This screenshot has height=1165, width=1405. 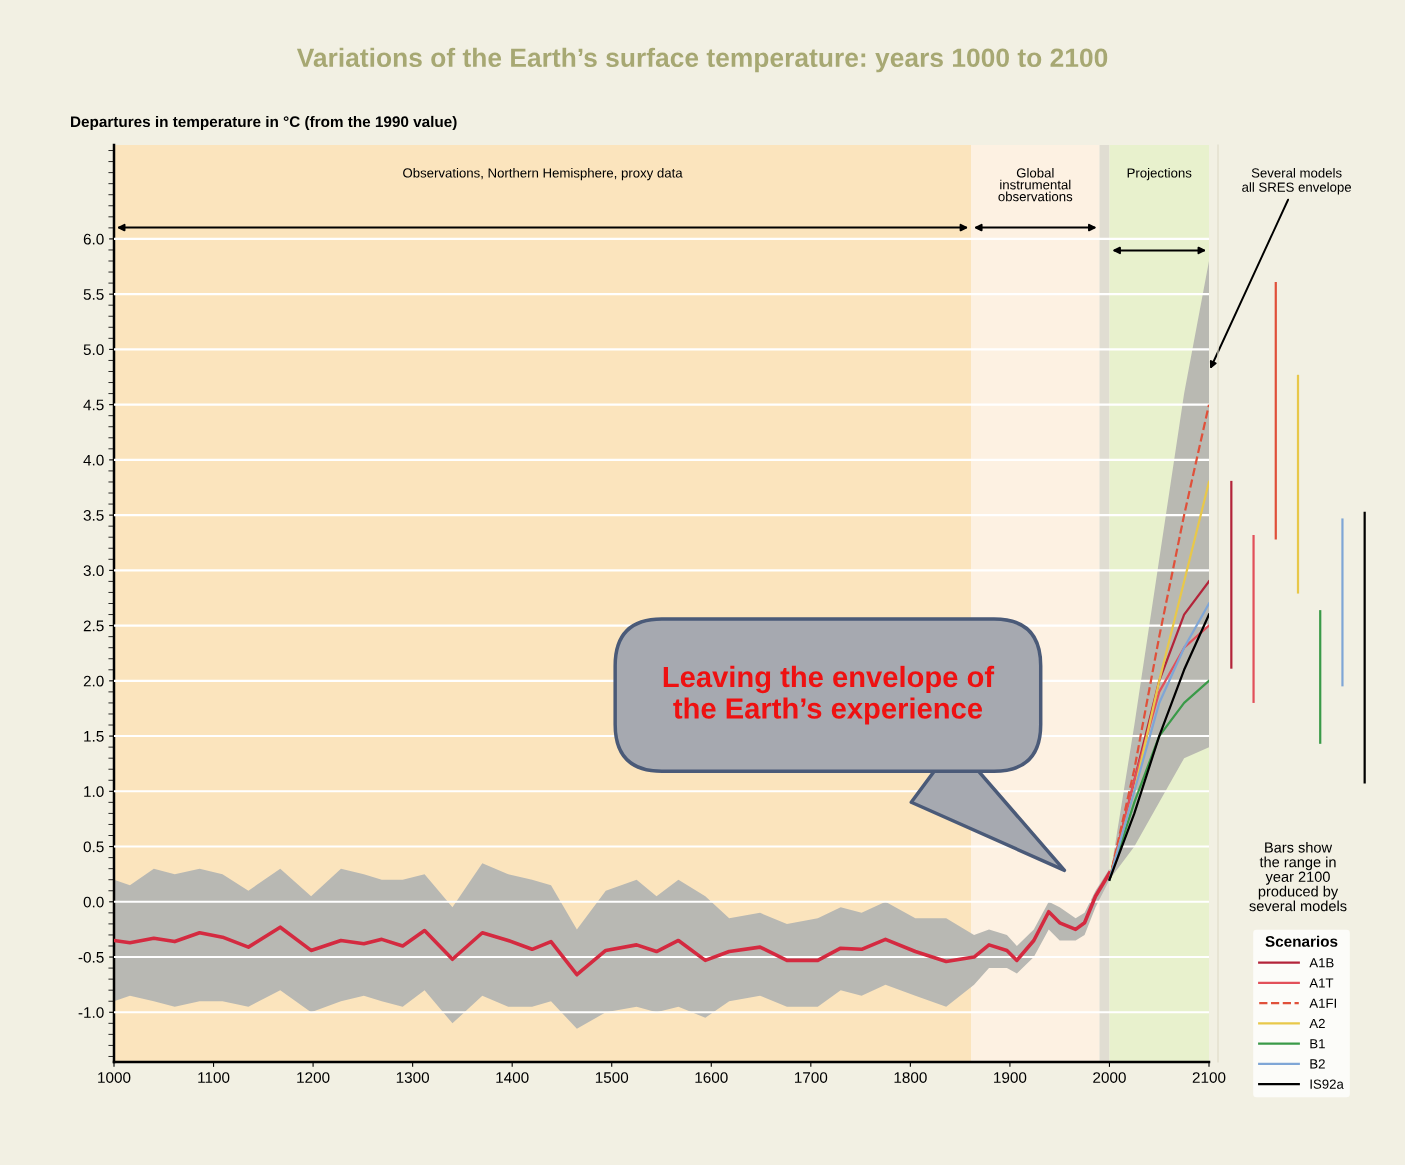 I want to click on y-tick-label: 6.0, so click(x=93, y=239).